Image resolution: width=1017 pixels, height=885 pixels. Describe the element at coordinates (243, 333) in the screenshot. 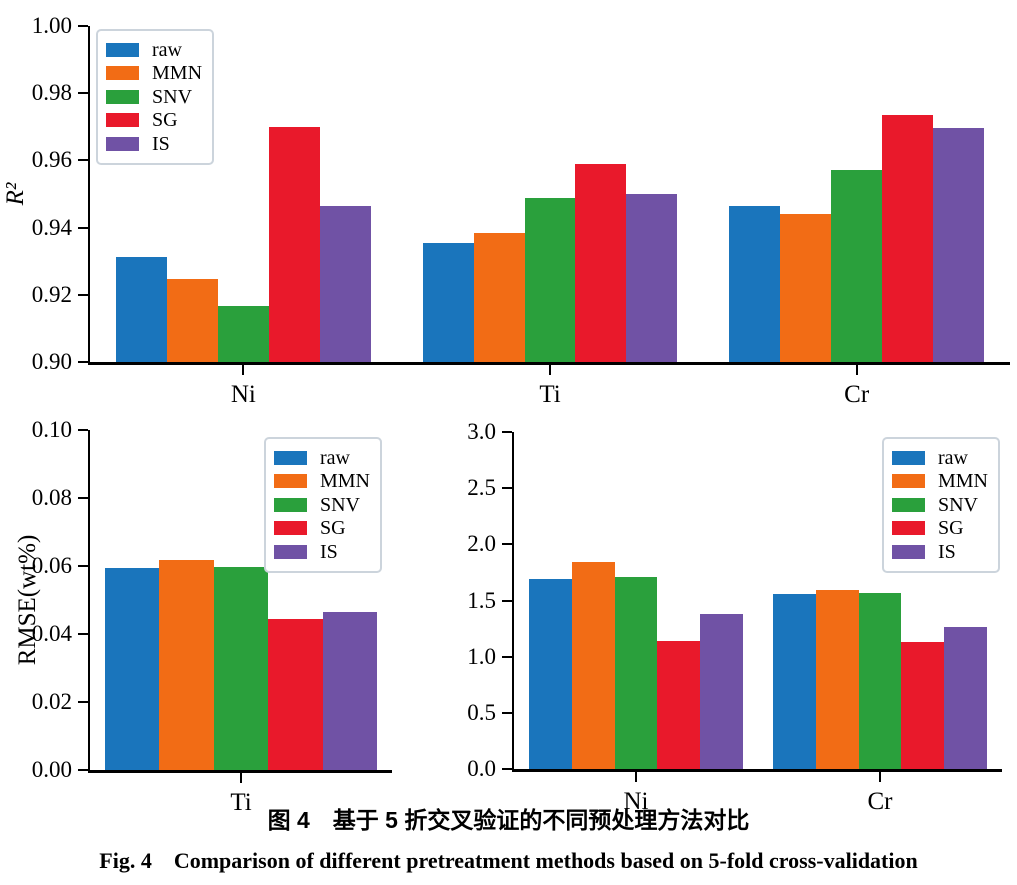

I see `bar-SNV-Ni` at that location.